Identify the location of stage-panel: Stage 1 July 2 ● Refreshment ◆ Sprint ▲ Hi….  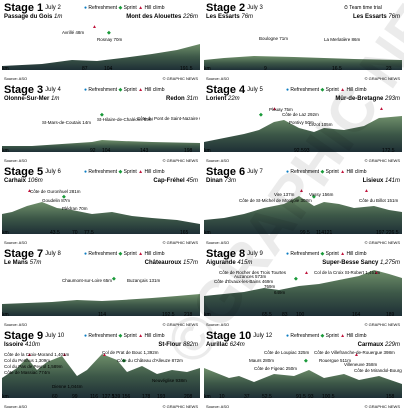
(101, 41).